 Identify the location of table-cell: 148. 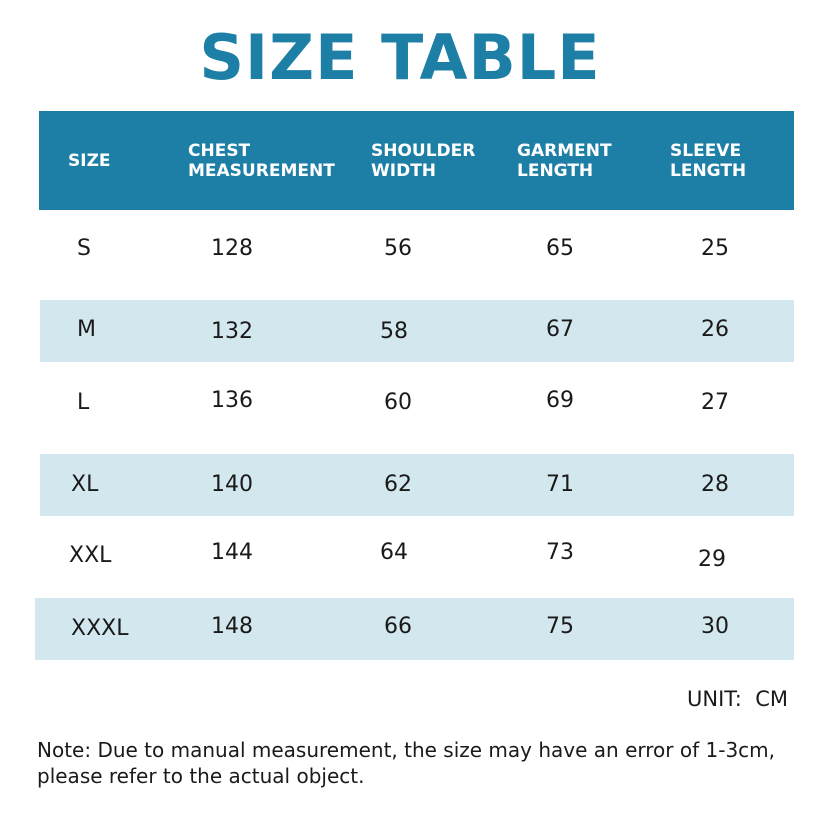
(232, 626).